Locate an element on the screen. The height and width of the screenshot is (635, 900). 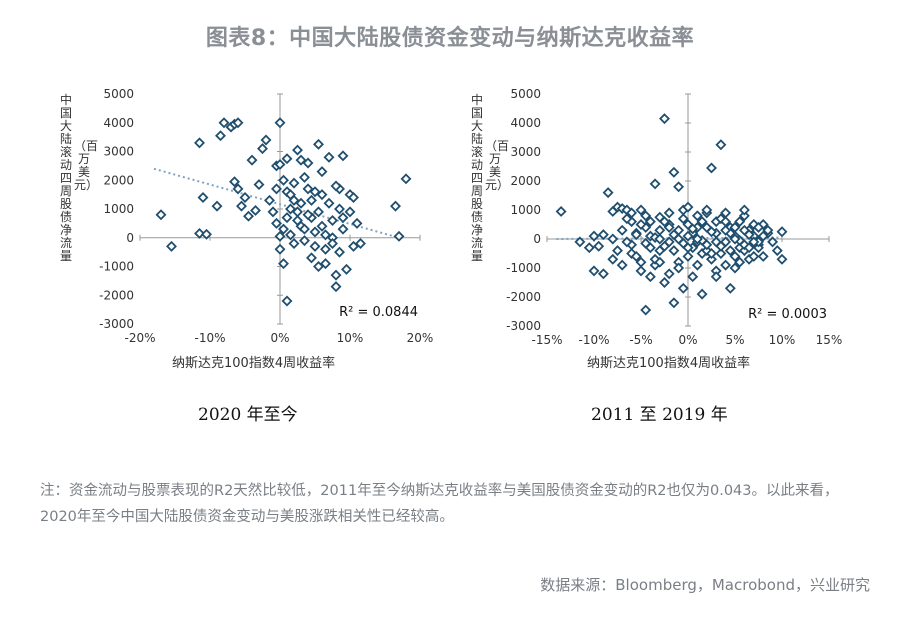
x-tick-label: -15% is located at coordinates (546, 340).